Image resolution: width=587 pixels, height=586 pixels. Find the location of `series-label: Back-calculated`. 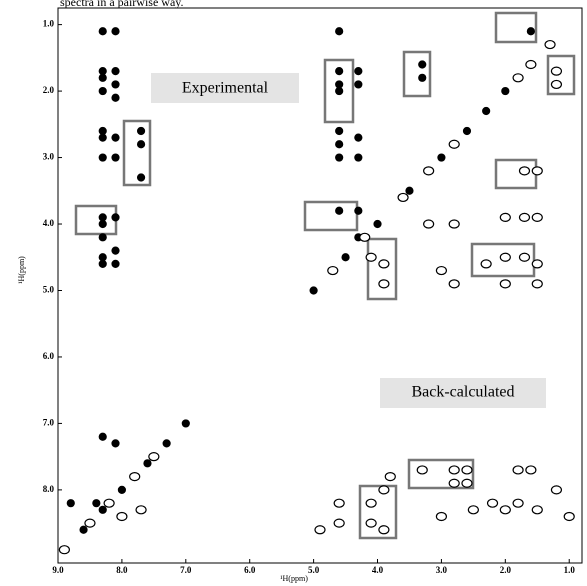

series-label: Back-calculated is located at coordinates (462, 392).